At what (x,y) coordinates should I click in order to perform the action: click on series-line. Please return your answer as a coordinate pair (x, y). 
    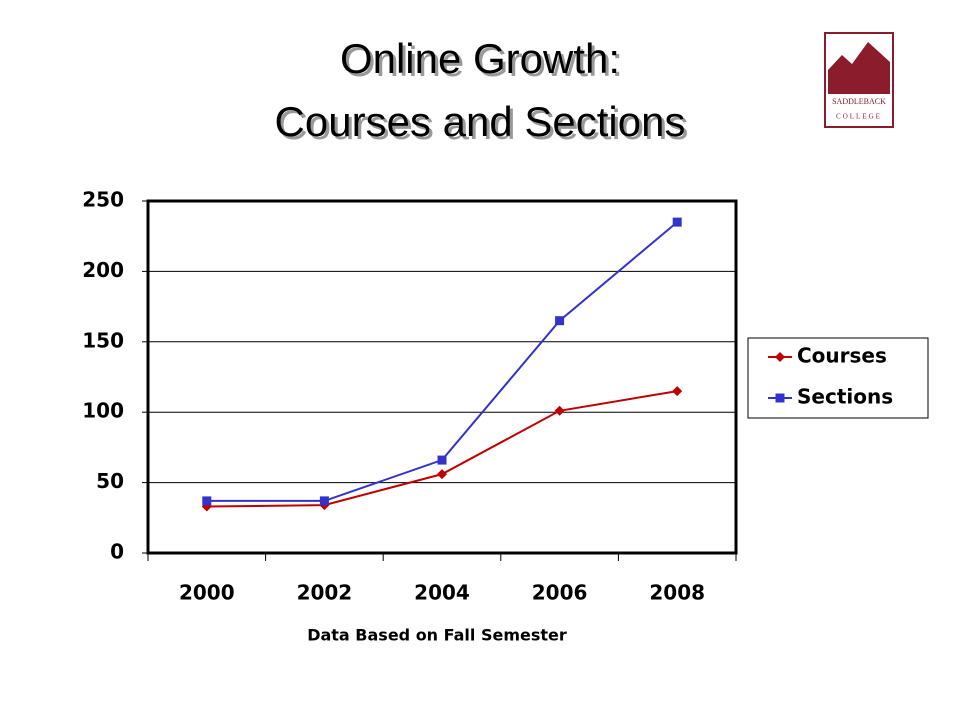
    Looking at the image, I should click on (442, 449).